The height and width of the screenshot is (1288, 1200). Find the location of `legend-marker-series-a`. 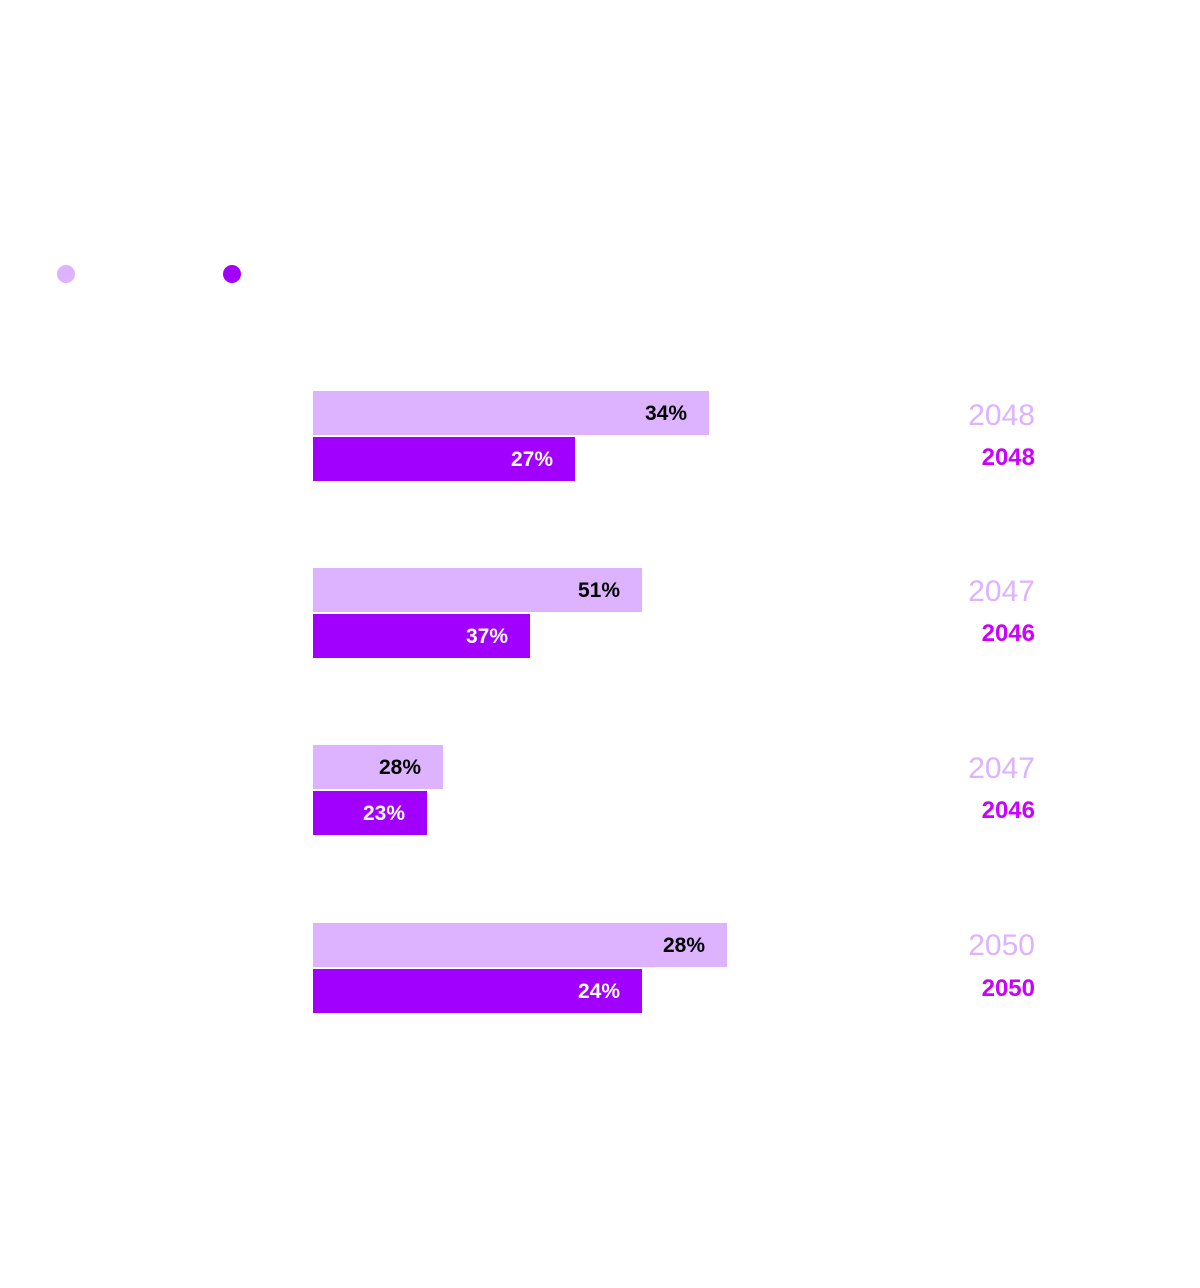

legend-marker-series-a is located at coordinates (66, 274).